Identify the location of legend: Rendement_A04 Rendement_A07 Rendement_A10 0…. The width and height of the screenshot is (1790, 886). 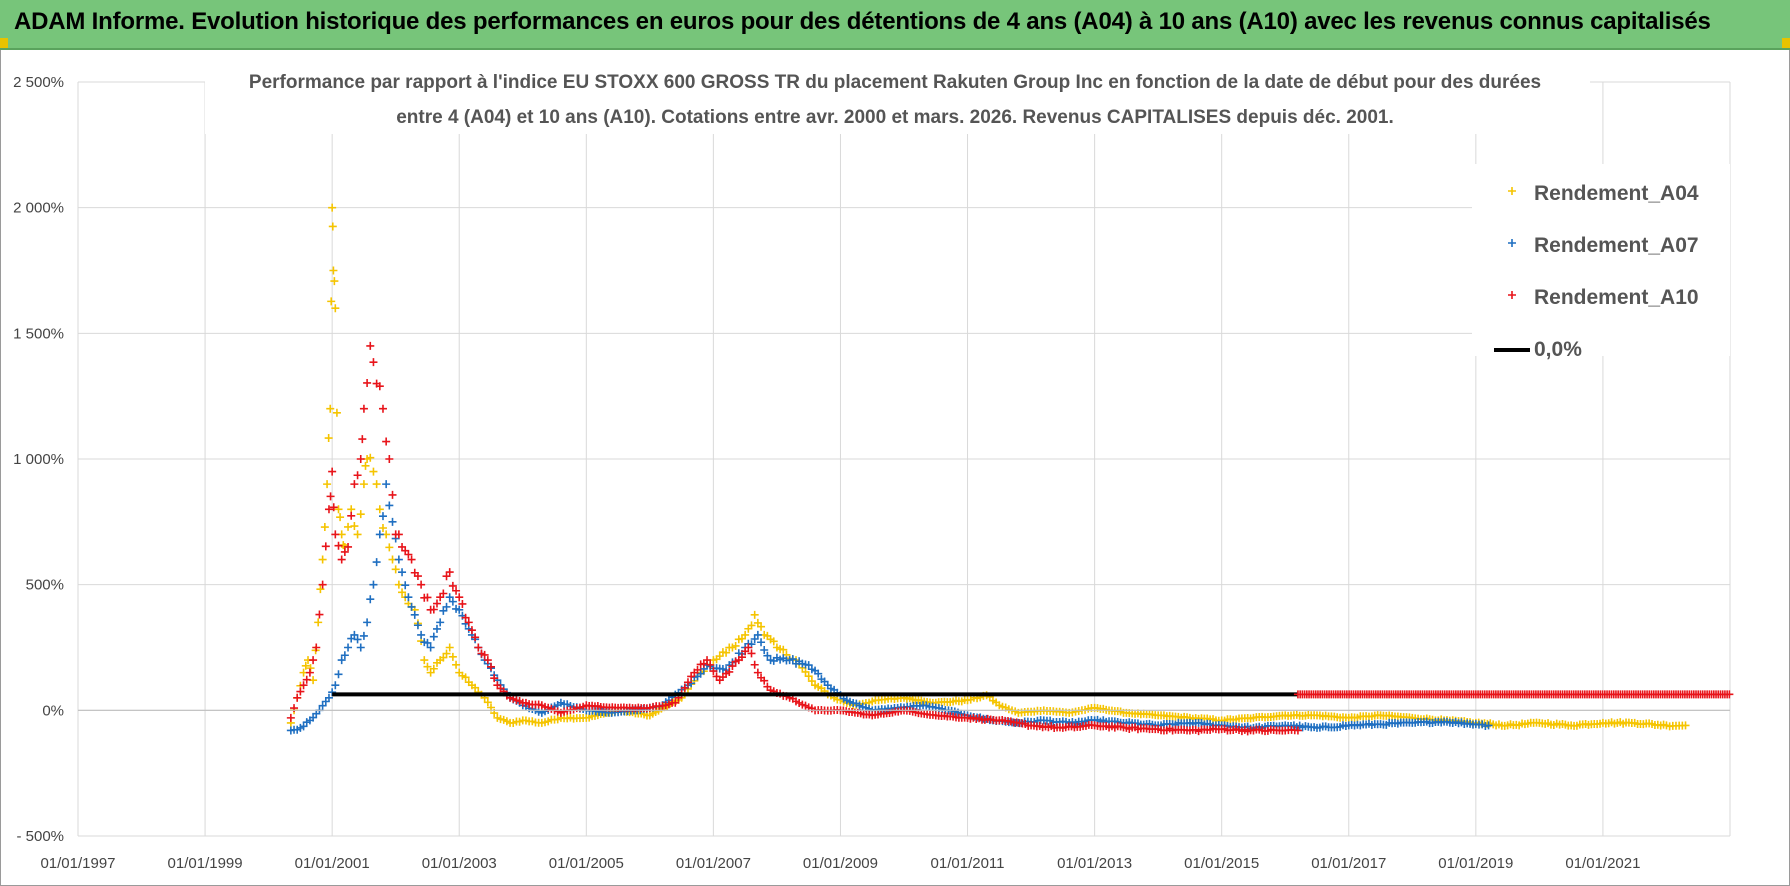
(1601, 262).